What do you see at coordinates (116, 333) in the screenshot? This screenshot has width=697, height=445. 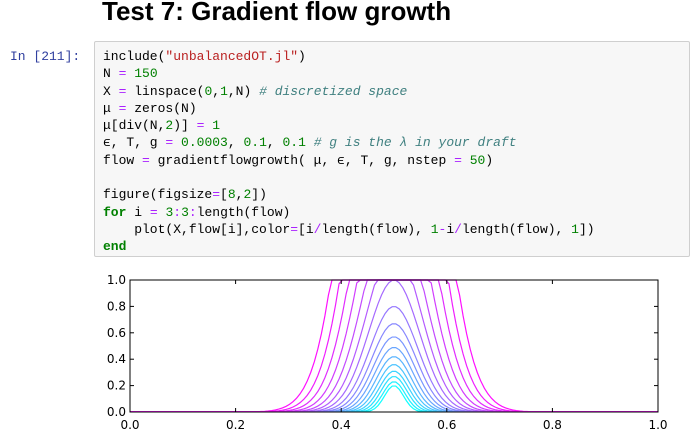 I see `y-tick-label: 0.6` at bounding box center [116, 333].